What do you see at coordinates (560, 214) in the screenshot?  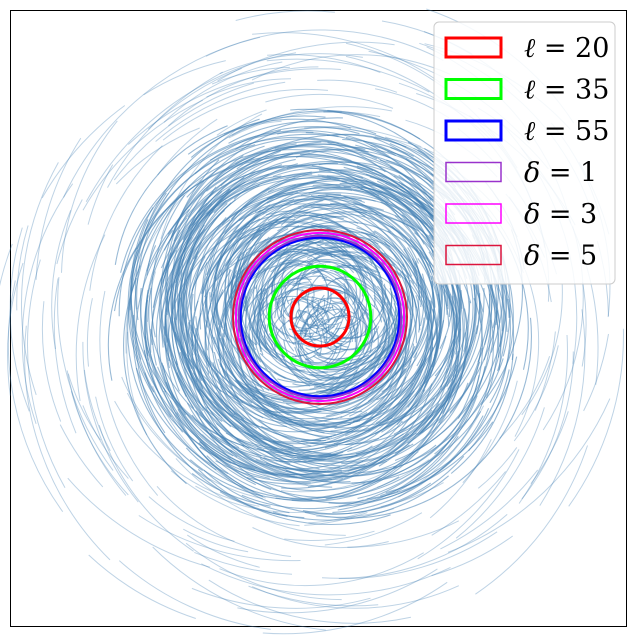 I see `legend-label: δ = 3` at bounding box center [560, 214].